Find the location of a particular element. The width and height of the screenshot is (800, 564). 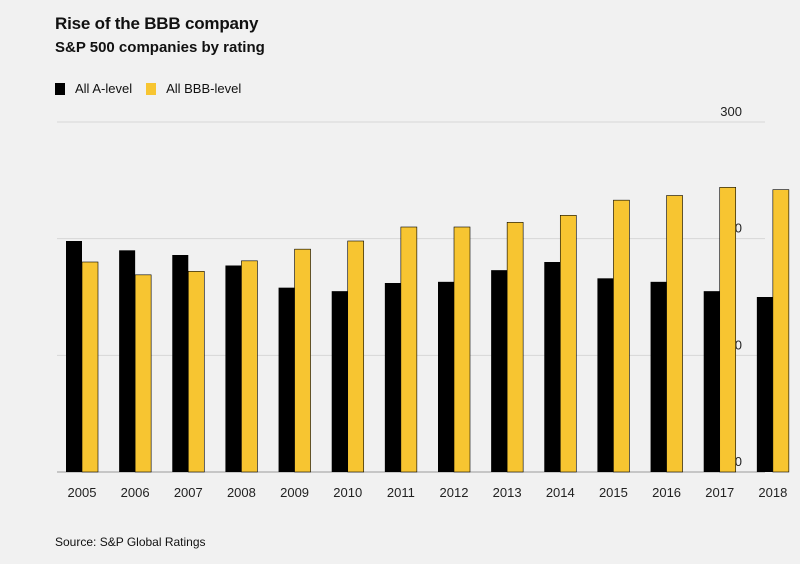

x-tick-label: 2015 is located at coordinates (613, 492).